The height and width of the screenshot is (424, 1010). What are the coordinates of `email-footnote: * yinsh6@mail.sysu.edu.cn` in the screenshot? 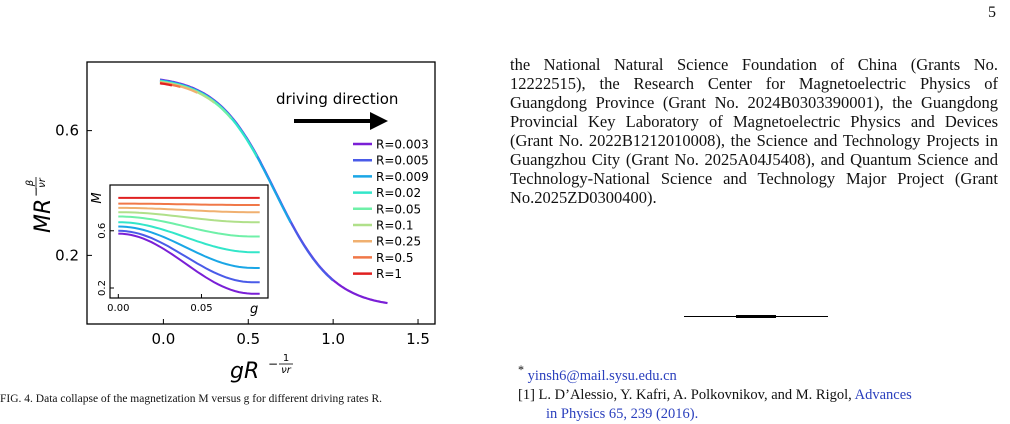 It's located at (758, 373).